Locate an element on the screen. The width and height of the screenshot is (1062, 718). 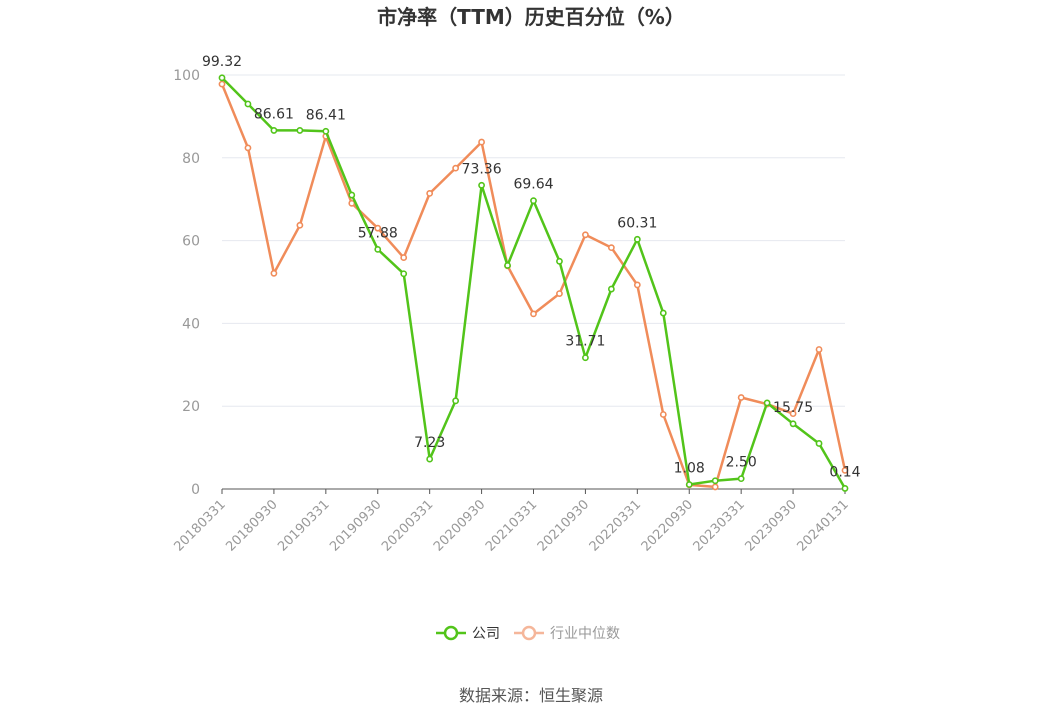
x-tick-label: 20220930 is located at coordinates (667, 525).